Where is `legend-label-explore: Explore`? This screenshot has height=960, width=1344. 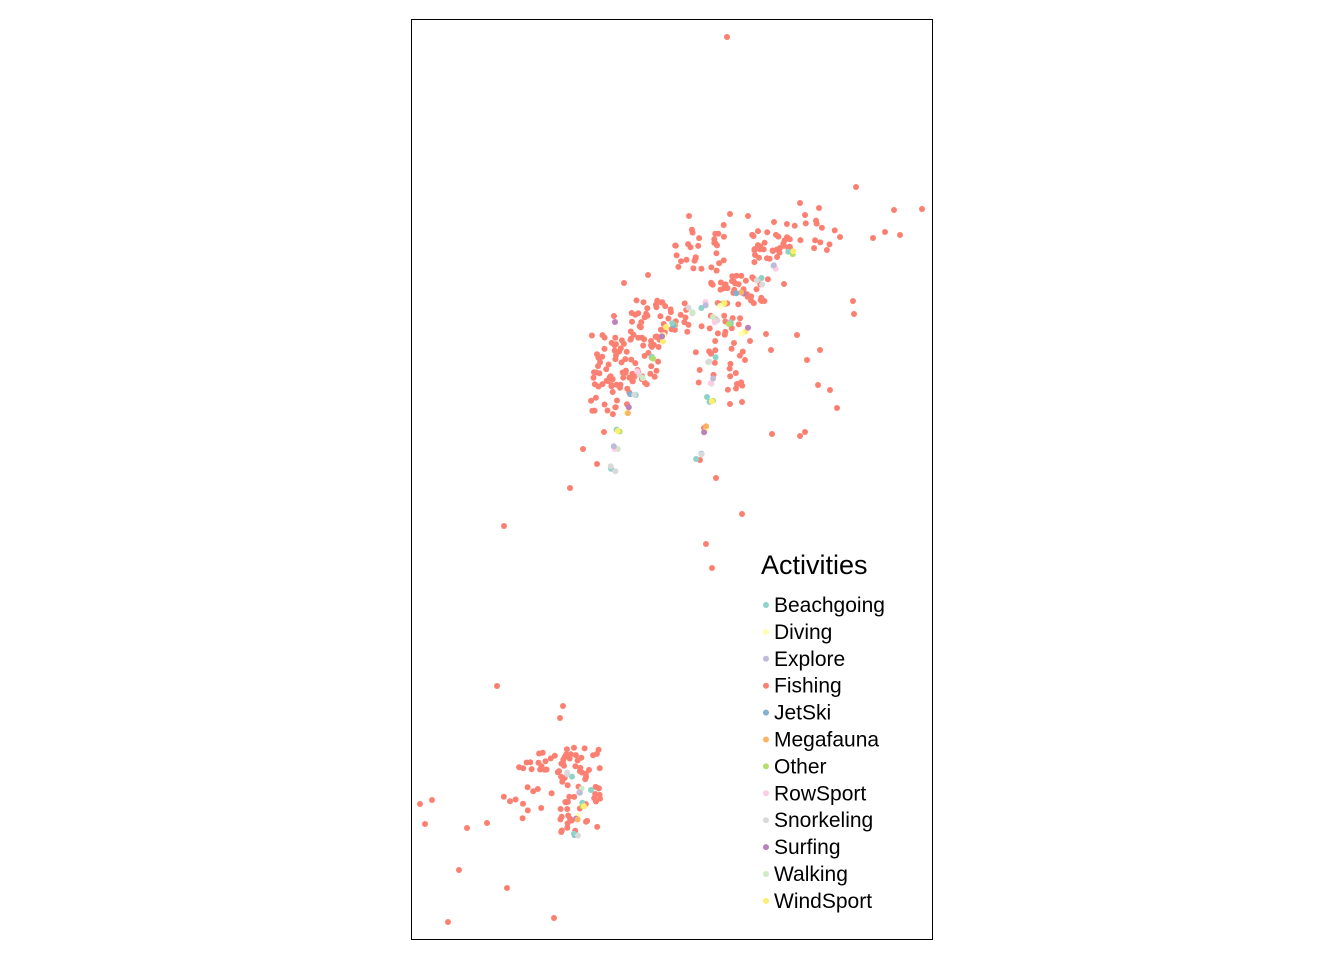
legend-label-explore: Explore is located at coordinates (809, 659).